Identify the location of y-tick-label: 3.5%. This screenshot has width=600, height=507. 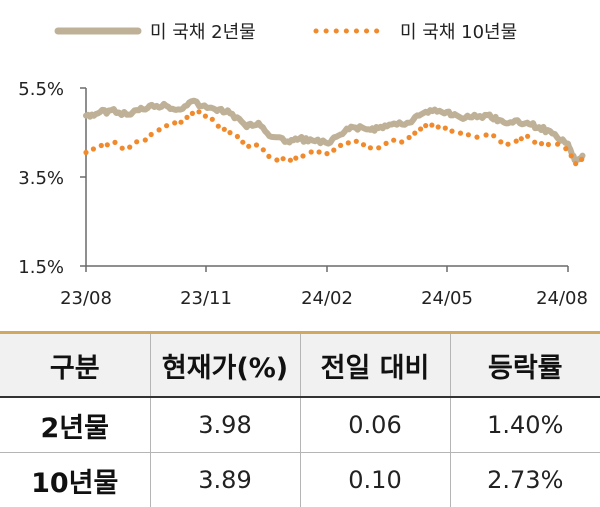
(41, 178).